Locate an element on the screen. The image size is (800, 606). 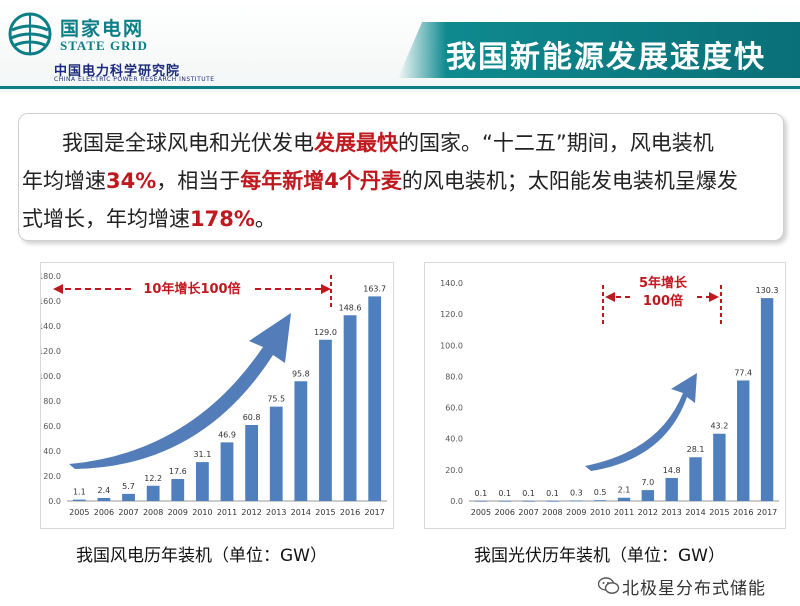
solar-x-tick-label: 2014 is located at coordinates (695, 512).